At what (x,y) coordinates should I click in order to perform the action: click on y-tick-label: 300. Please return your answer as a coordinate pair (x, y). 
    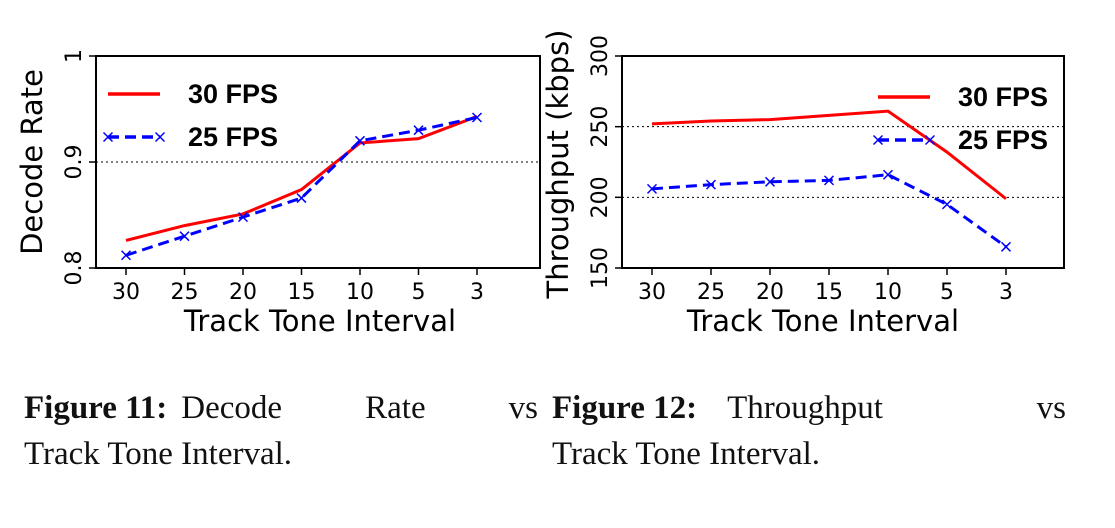
    Looking at the image, I should click on (600, 56).